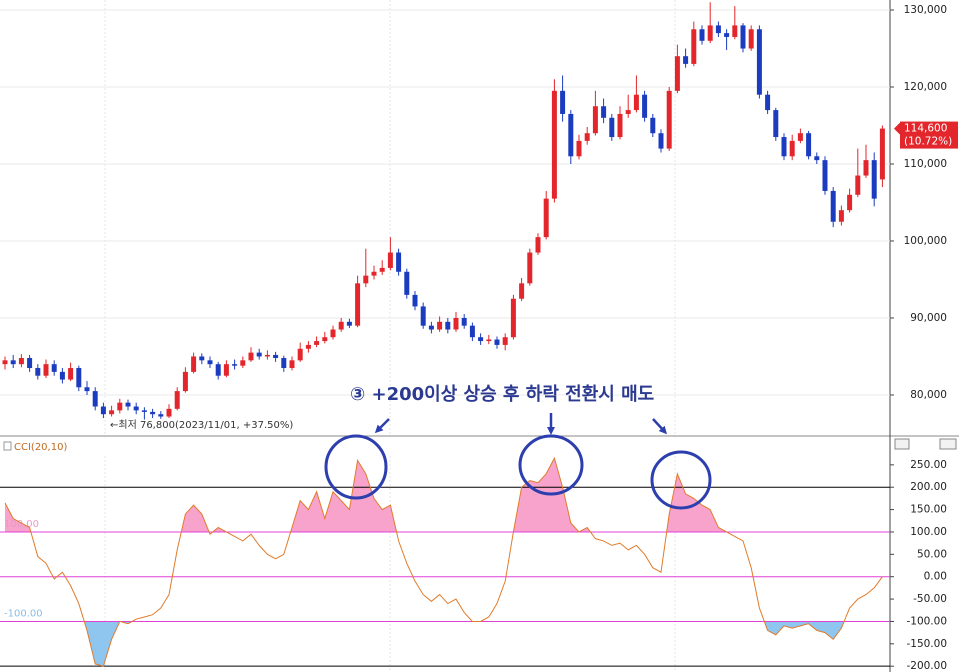 Image resolution: width=959 pixels, height=672 pixels. Describe the element at coordinates (948, 444) in the screenshot. I see `panel-close` at that location.